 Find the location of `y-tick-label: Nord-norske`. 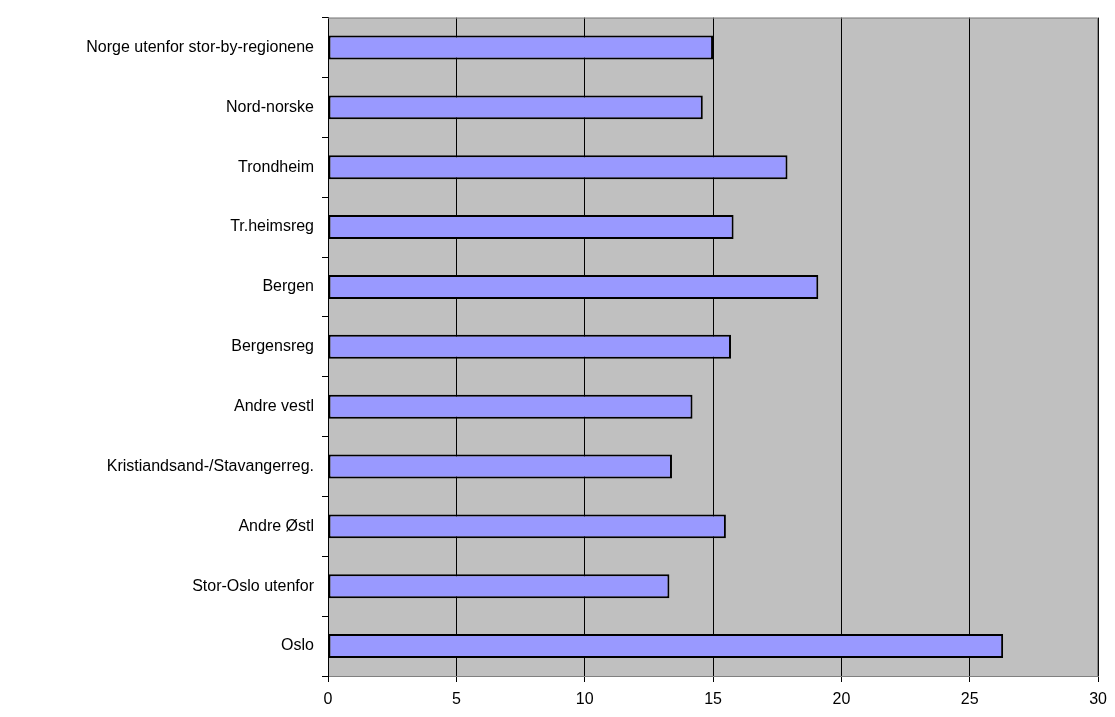

y-tick-label: Nord-norske is located at coordinates (270, 106).